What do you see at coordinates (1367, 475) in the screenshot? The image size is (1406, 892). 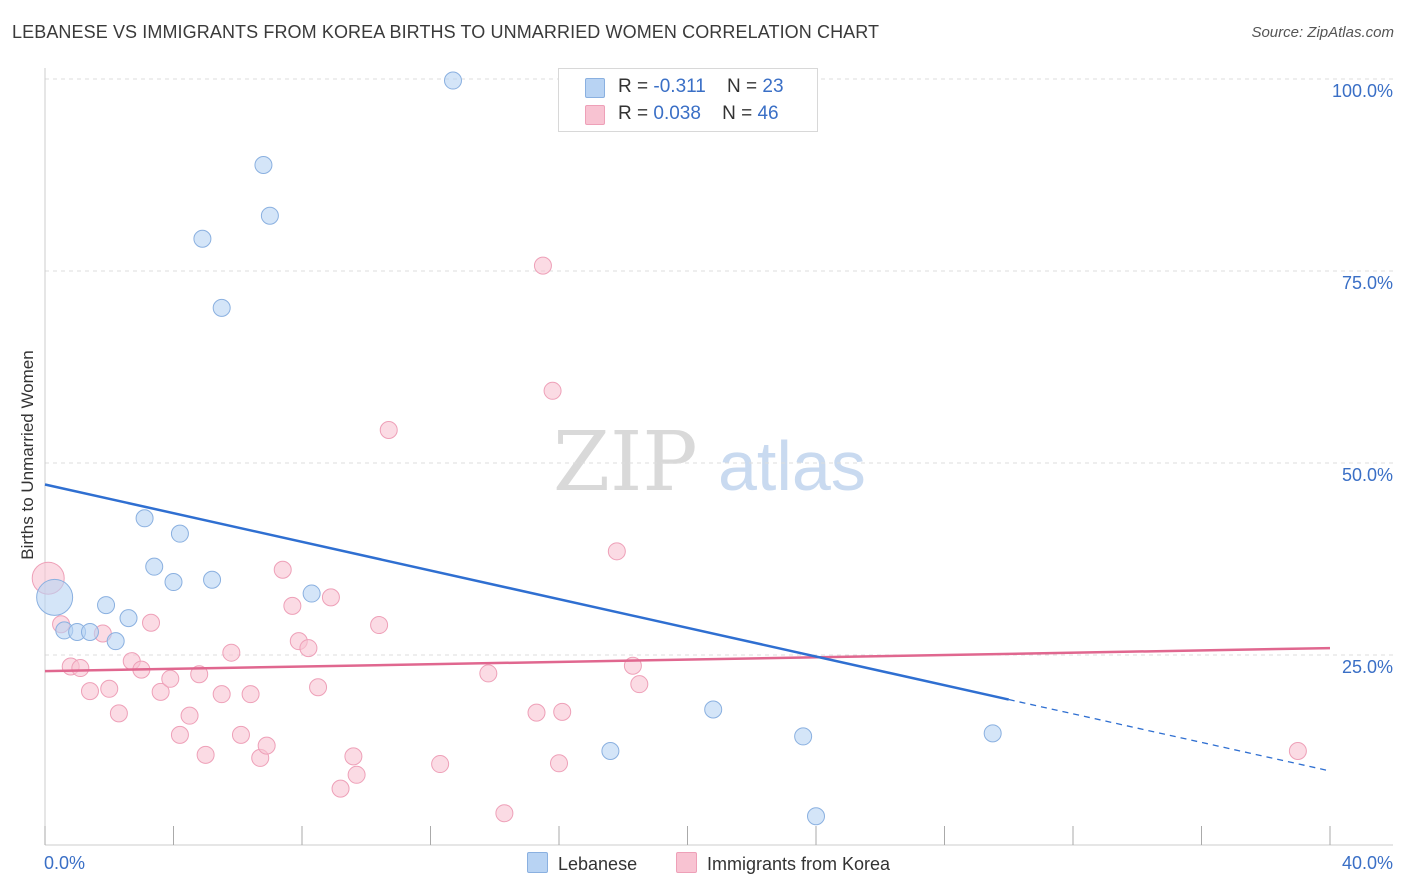 I see `y-tick-label: 50.0%` at bounding box center [1367, 475].